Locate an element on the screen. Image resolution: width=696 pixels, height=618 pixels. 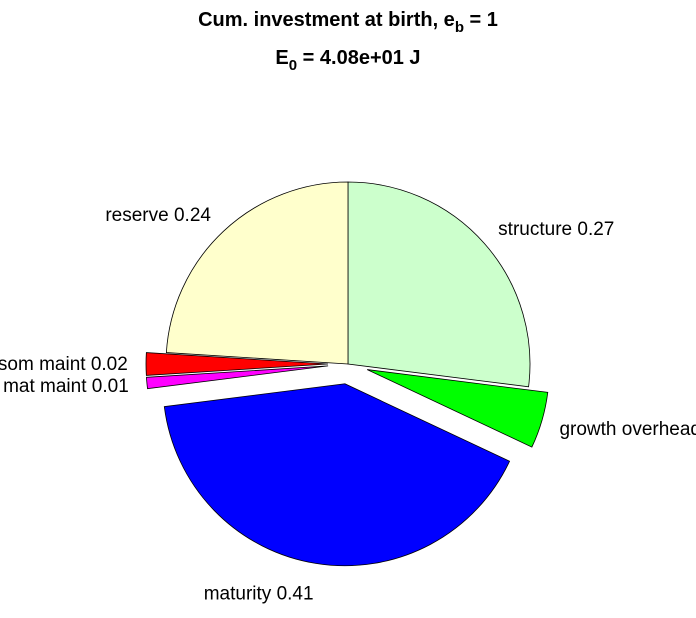
slice-name: reserve is located at coordinates (136, 215).